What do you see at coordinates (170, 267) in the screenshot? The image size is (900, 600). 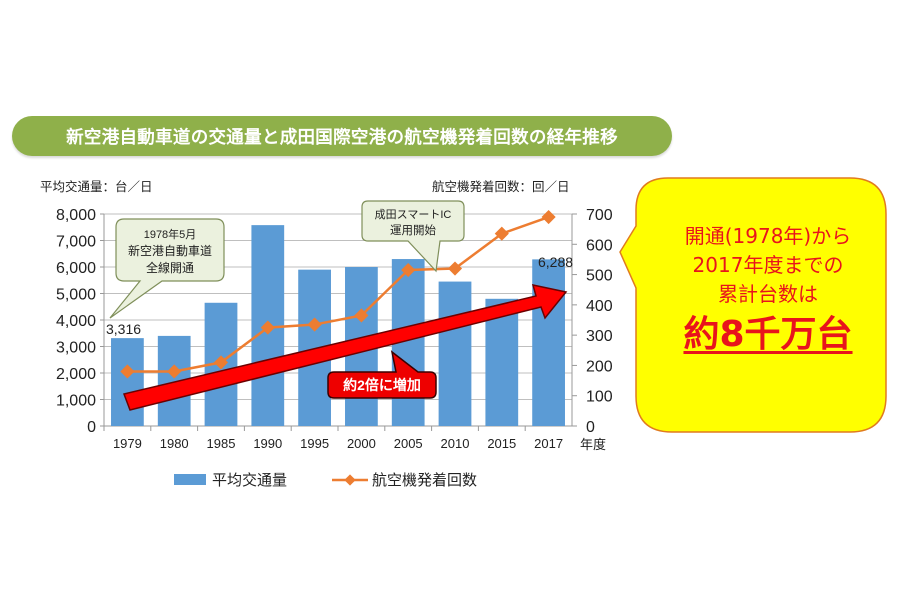 I see `svg-text: 全線開通` at bounding box center [170, 267].